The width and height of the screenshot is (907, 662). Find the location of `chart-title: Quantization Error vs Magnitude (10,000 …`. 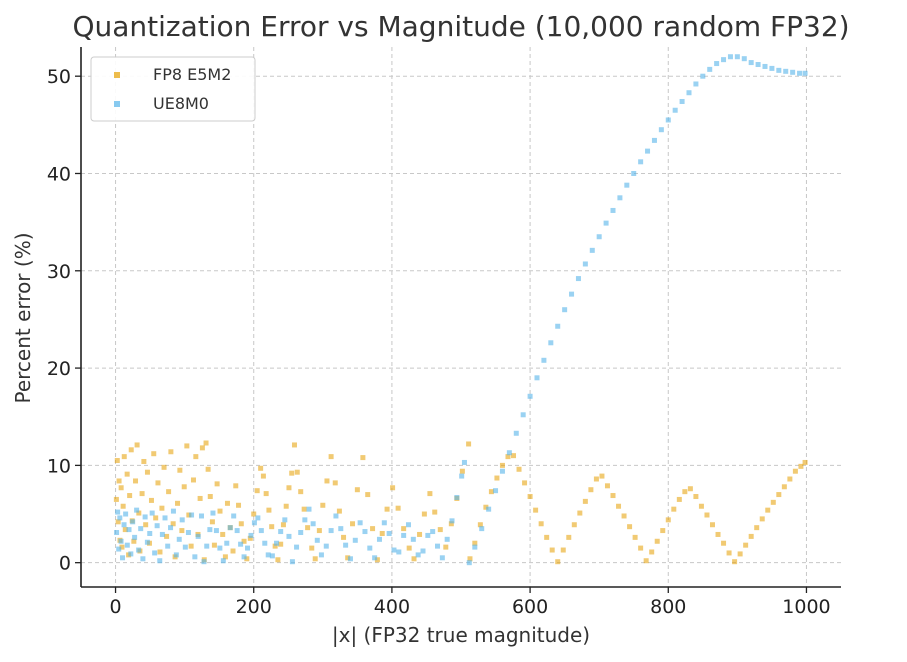

chart-title: Quantization Error vs Magnitude (10,000 … is located at coordinates (460, 26).